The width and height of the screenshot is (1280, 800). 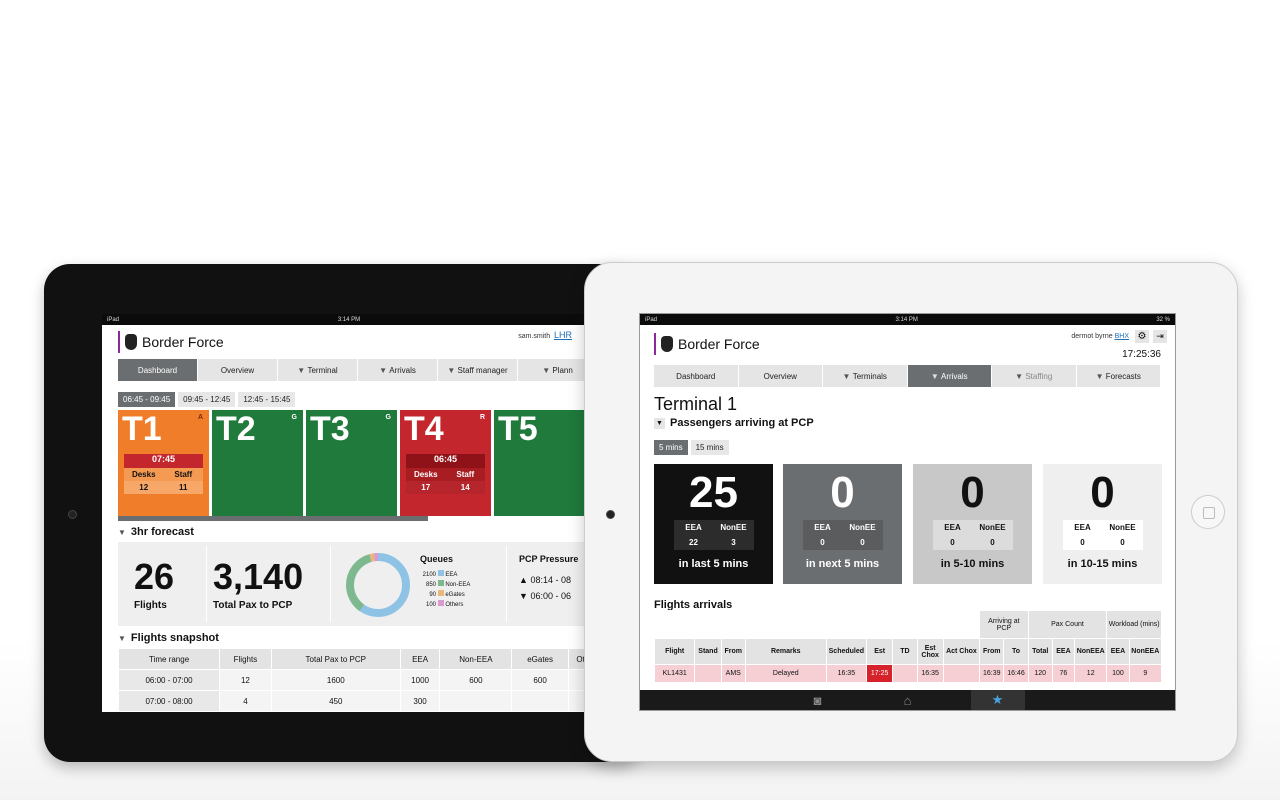 I want to click on logout-icon: ⇥, so click(x=1160, y=336).